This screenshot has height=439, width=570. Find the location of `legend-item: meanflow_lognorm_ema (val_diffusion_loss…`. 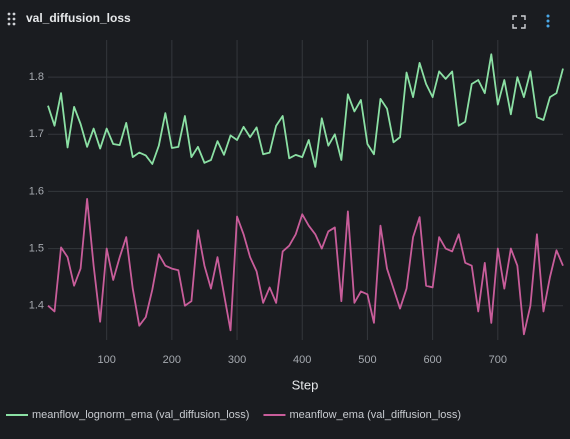

legend-item: meanflow_lognorm_ema (val_diffusion_loss… is located at coordinates (127, 415).